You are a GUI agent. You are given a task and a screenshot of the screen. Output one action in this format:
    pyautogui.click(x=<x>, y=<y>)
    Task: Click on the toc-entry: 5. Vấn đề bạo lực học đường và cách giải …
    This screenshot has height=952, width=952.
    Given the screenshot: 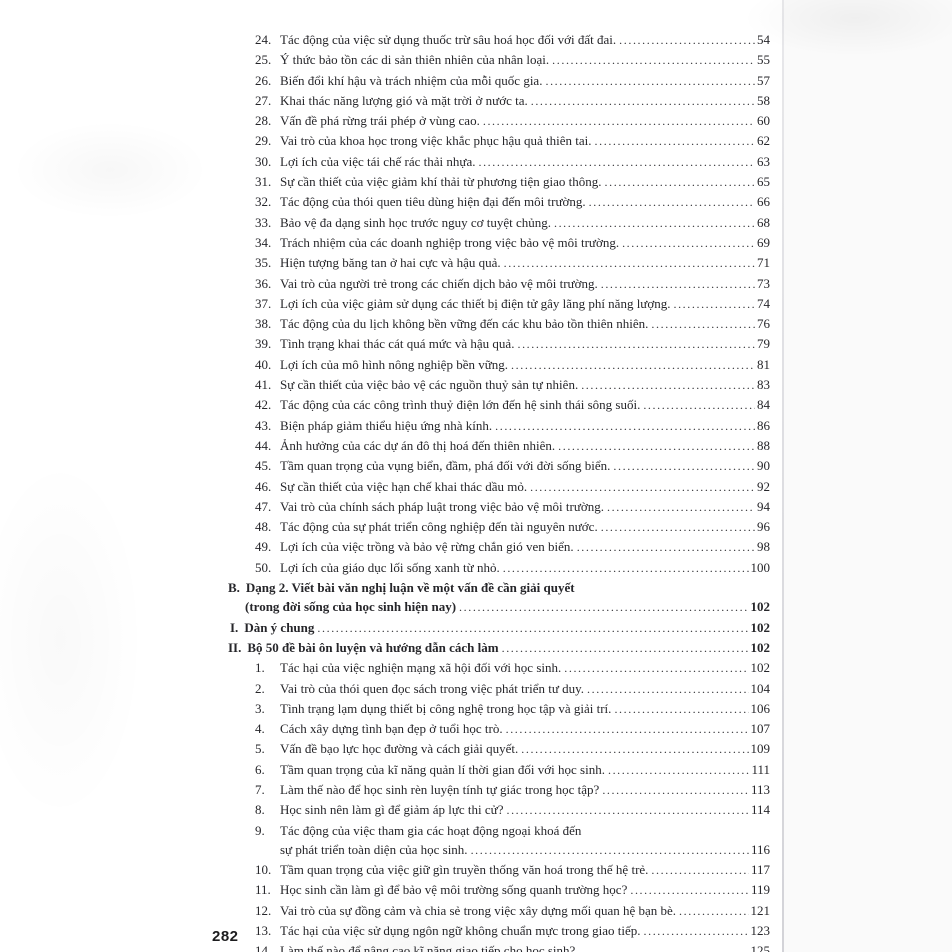 What is the action you would take?
    pyautogui.click(x=499, y=749)
    